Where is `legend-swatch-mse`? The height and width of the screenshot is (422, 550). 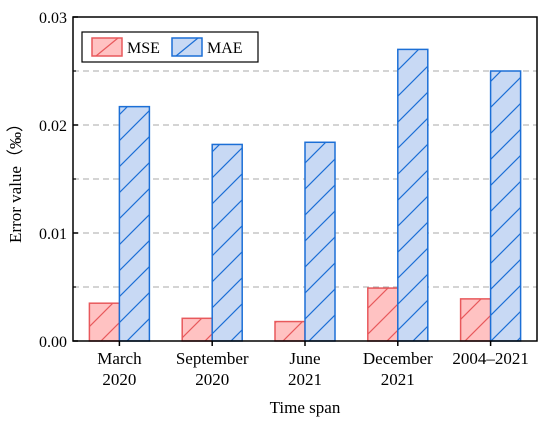 legend-swatch-mse is located at coordinates (107, 47).